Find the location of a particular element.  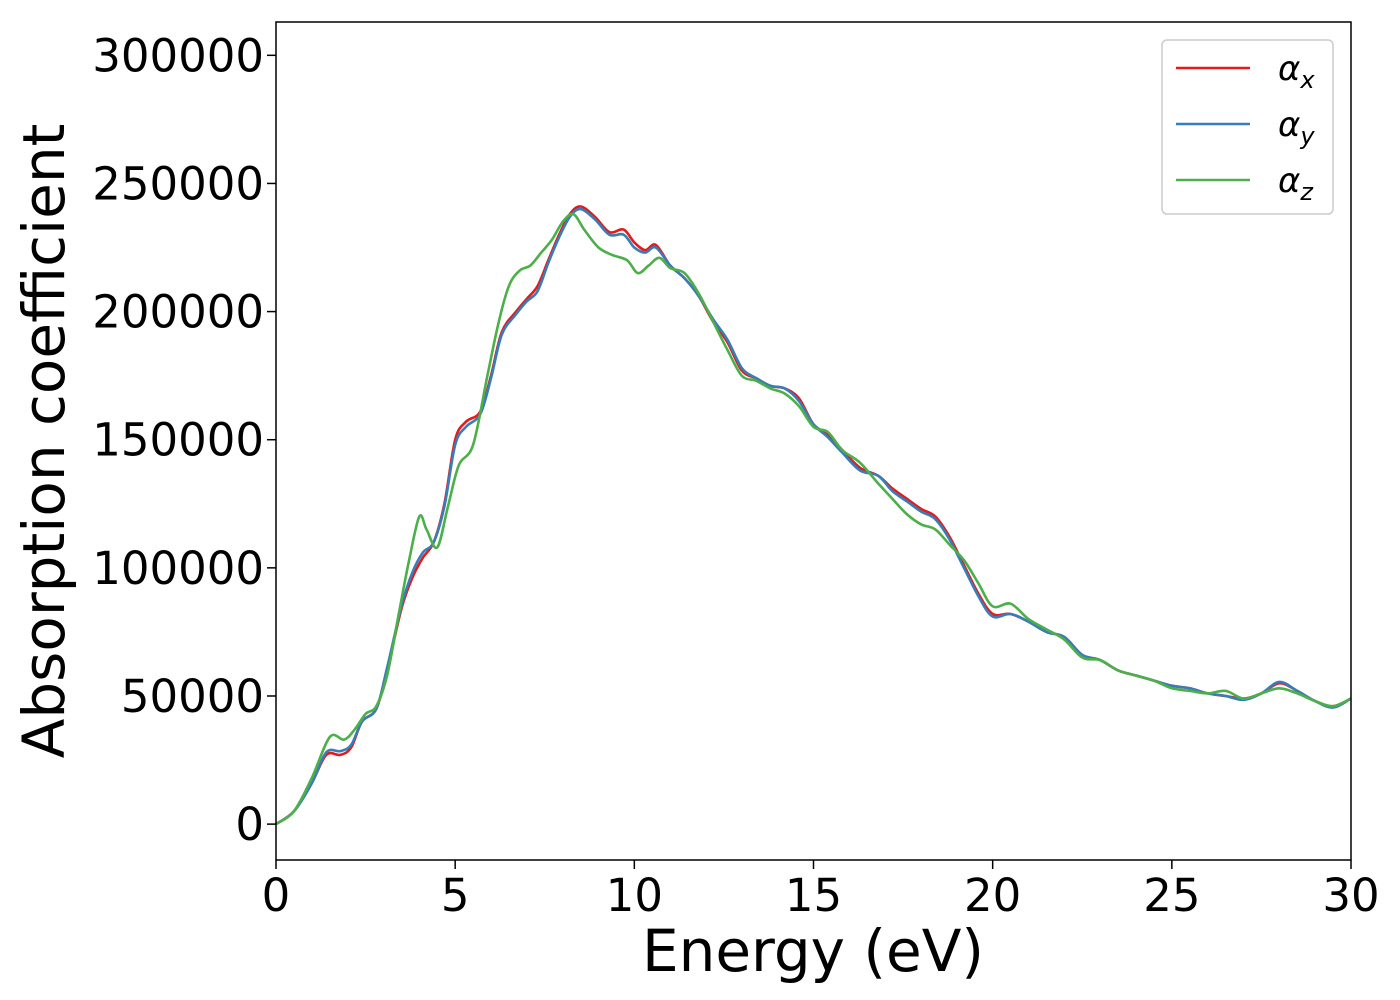

legend-subscript: x is located at coordinates (1307, 80).